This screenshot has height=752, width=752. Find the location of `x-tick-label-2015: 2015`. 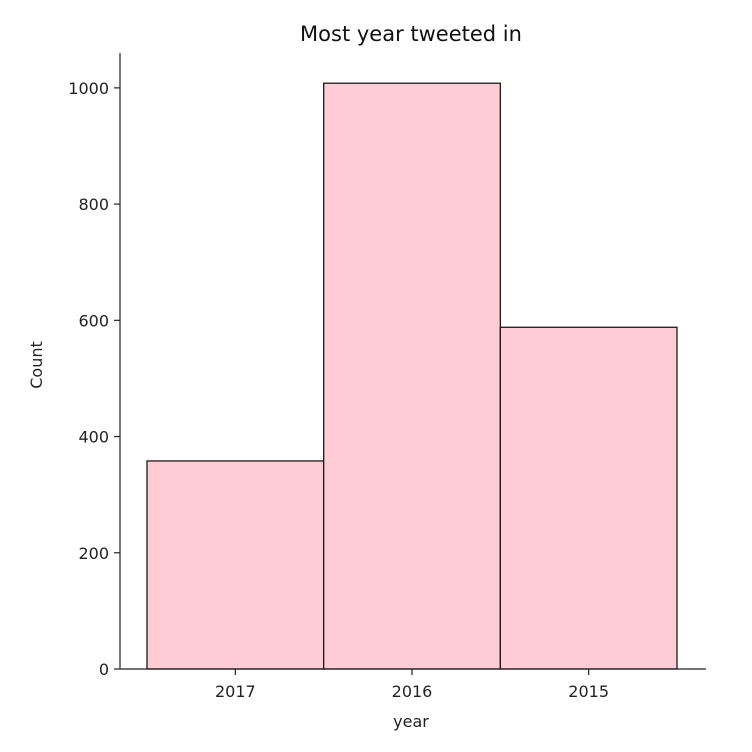

x-tick-label-2015: 2015 is located at coordinates (588, 691).